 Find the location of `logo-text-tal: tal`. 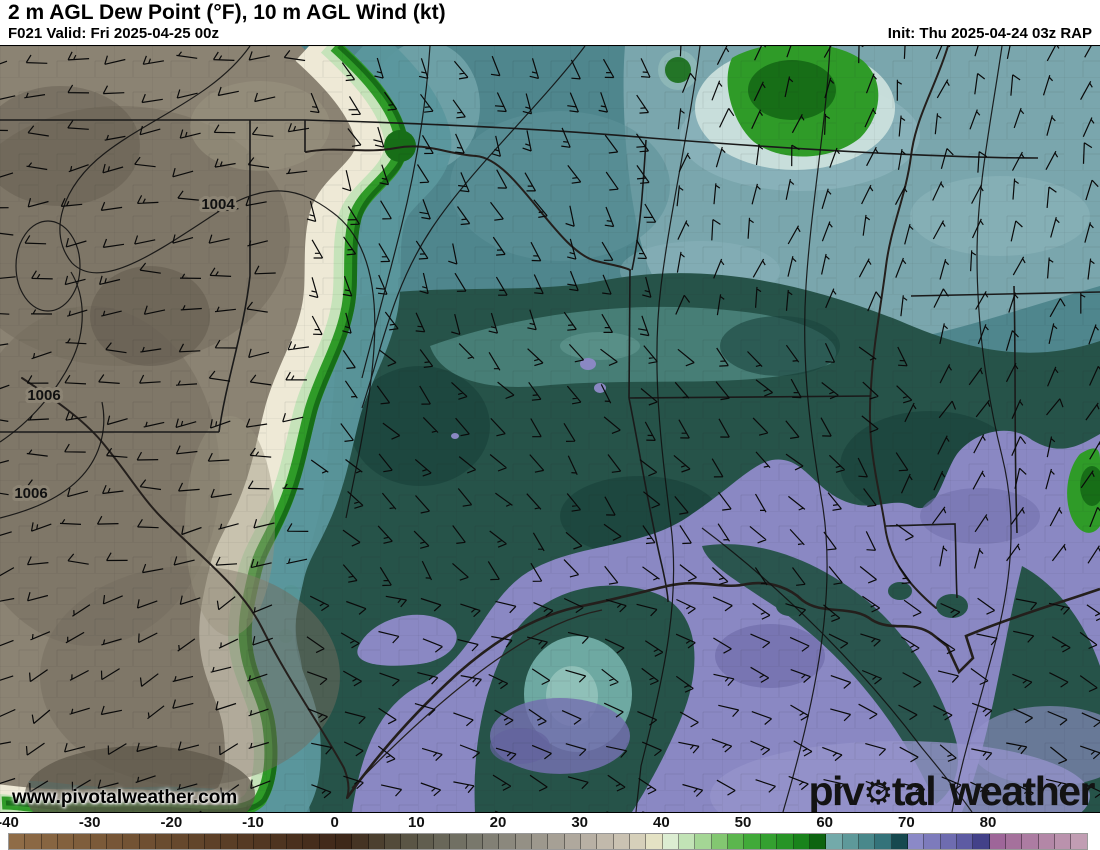

logo-text-tal: tal is located at coordinates (914, 790).